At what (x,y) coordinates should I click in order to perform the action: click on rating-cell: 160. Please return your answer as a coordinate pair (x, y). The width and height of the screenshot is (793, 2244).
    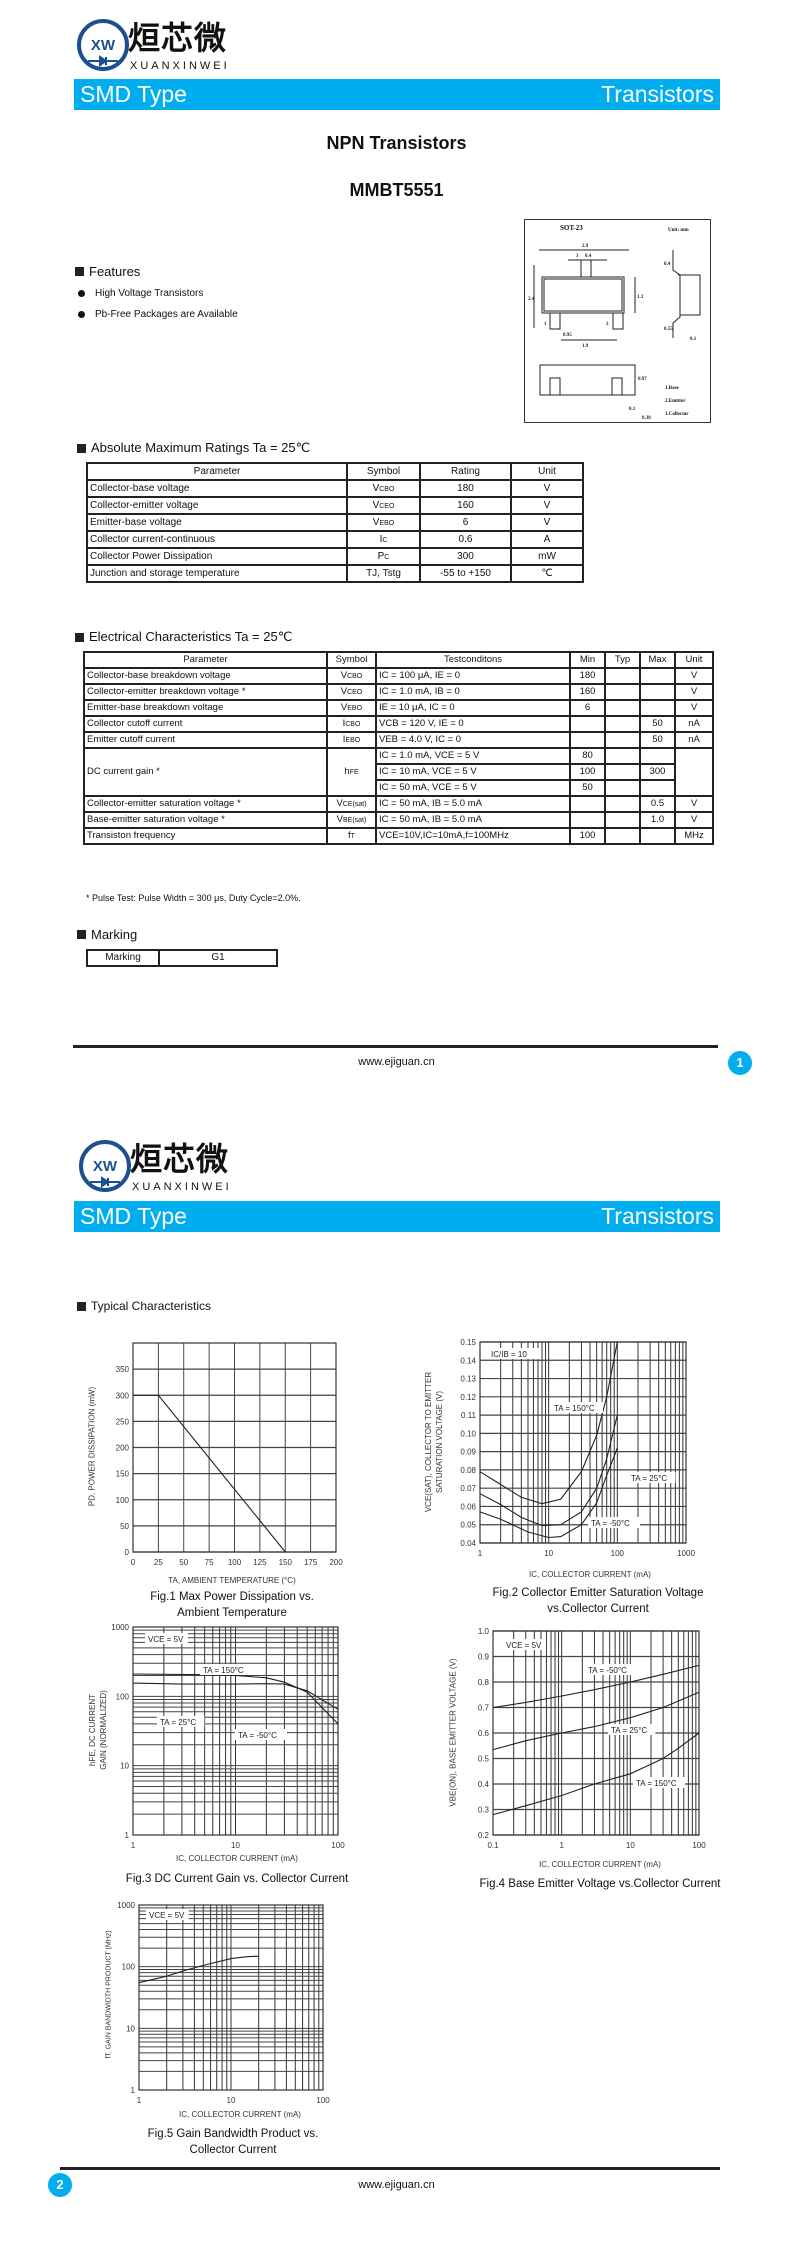
    Looking at the image, I should click on (465, 505).